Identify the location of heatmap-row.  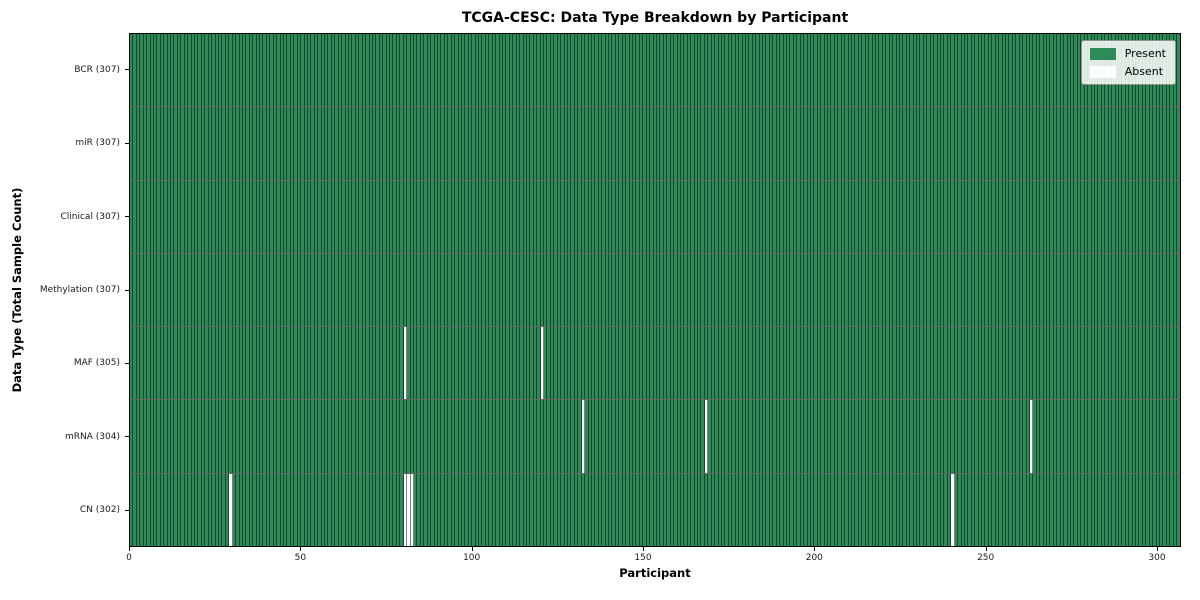
(655, 143).